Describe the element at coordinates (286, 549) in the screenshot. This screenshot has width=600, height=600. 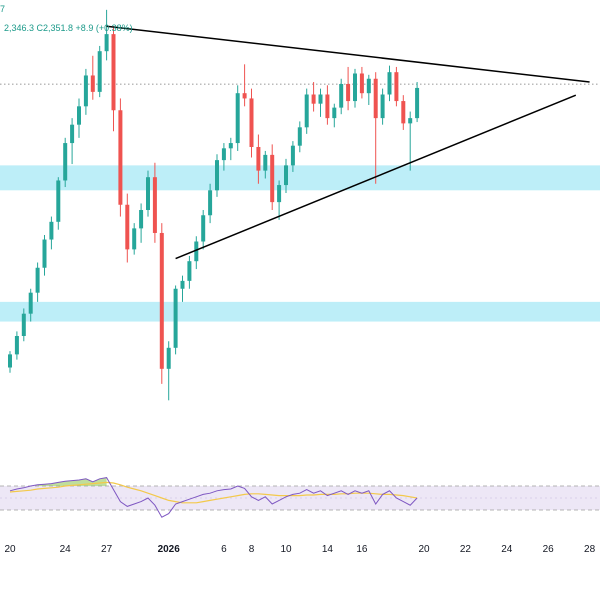
I see `x-tick-label: 10` at that location.